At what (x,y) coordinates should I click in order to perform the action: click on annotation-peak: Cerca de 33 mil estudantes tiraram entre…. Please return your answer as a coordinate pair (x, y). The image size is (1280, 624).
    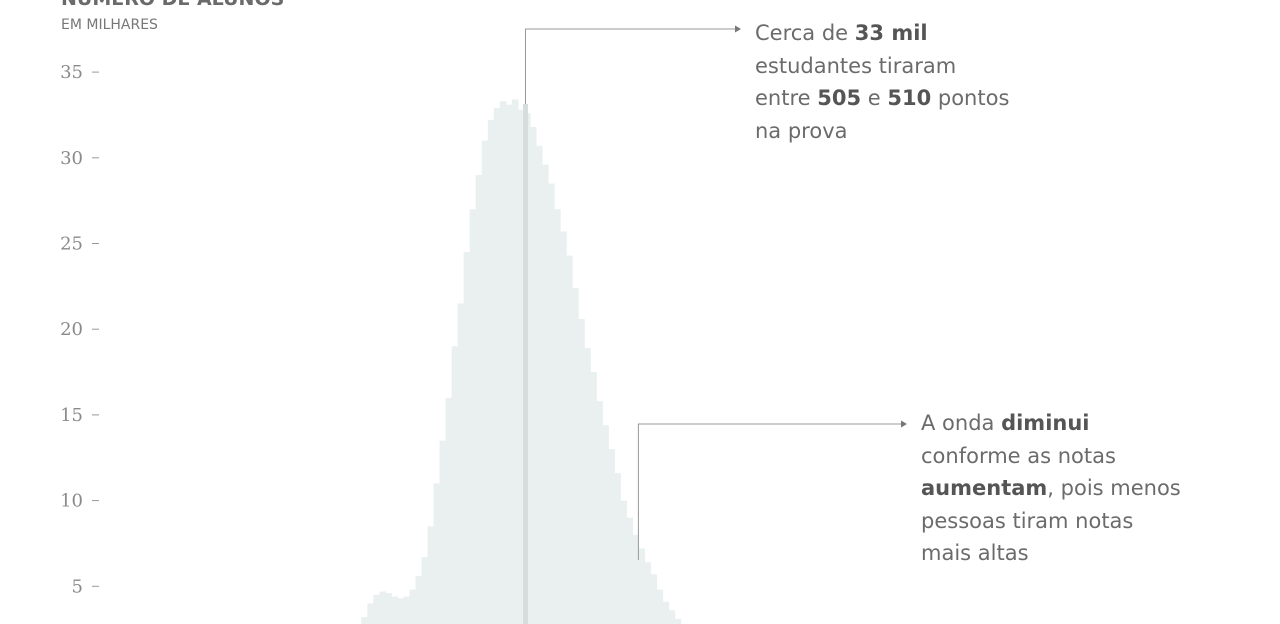
    Looking at the image, I should click on (885, 82).